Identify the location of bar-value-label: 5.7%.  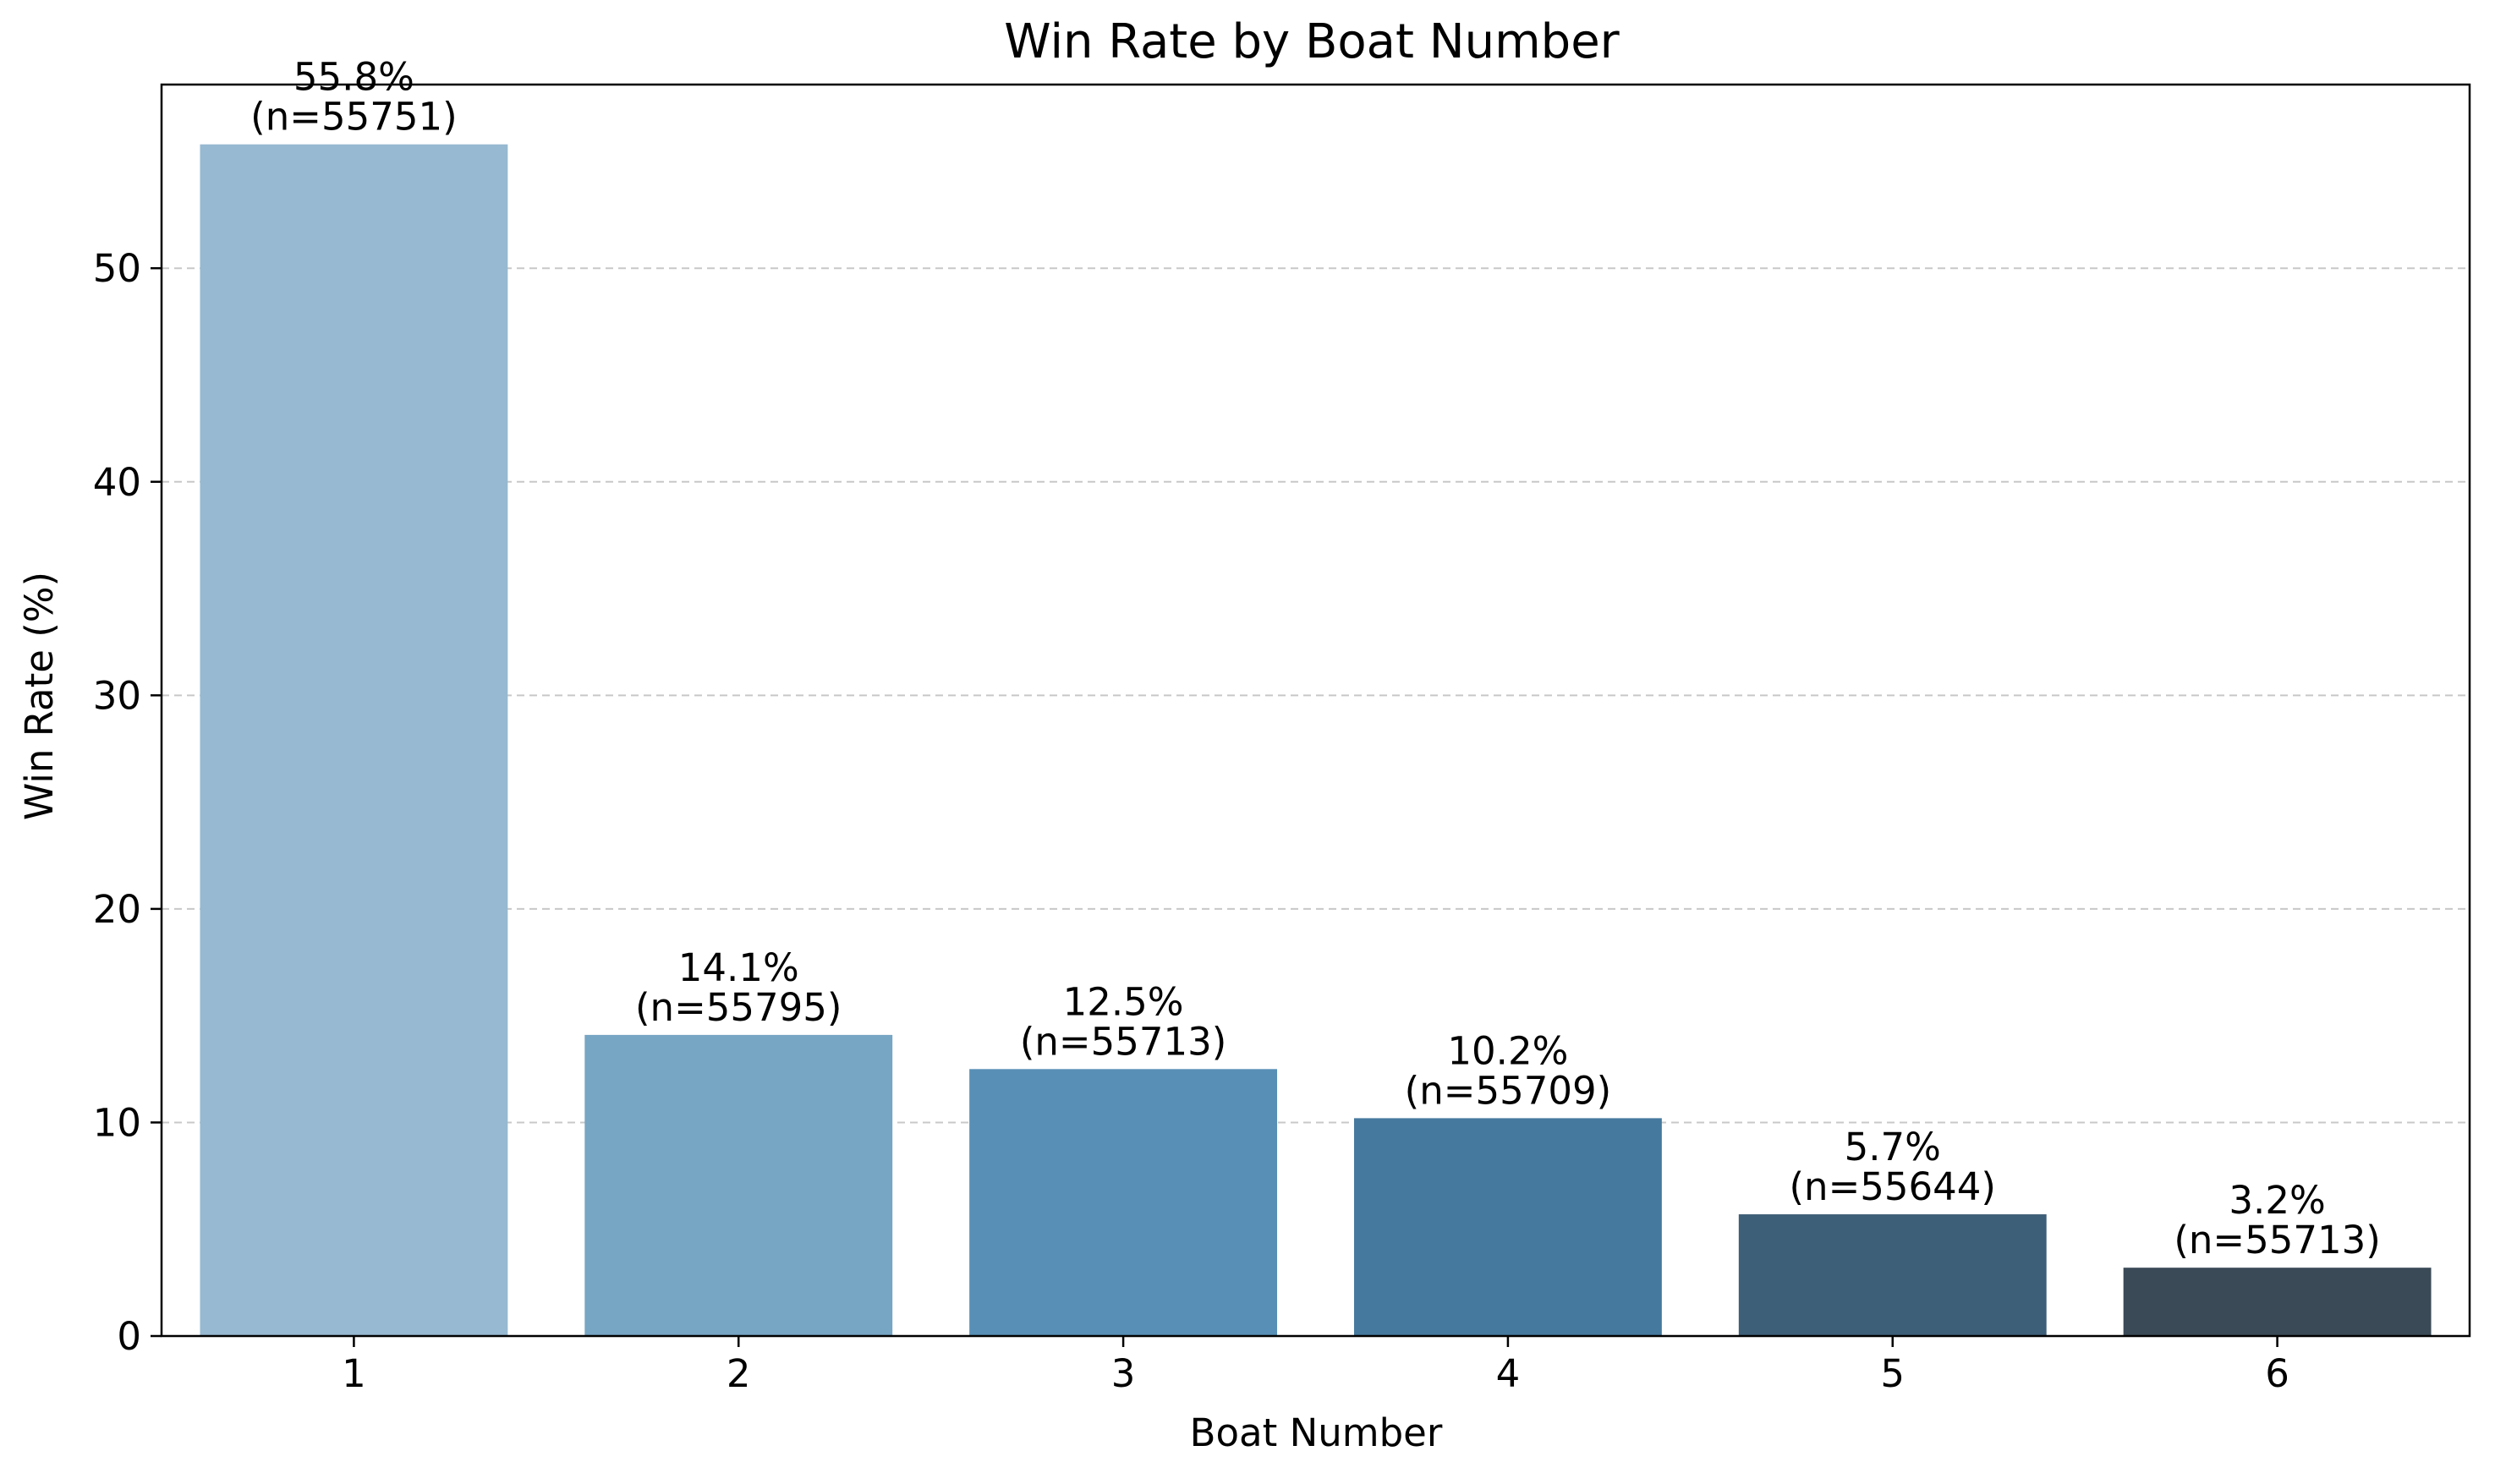
(1893, 1147).